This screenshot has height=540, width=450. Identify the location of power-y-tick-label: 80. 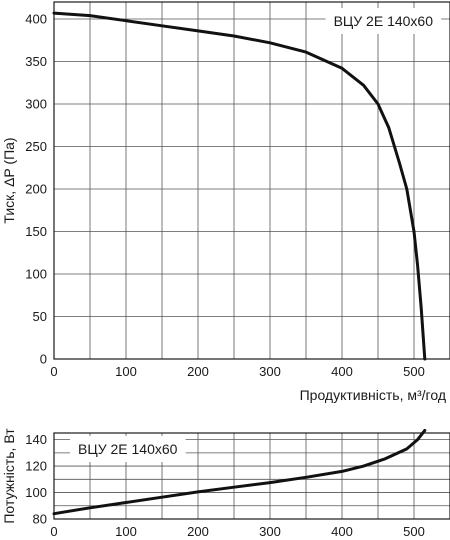
(40, 519).